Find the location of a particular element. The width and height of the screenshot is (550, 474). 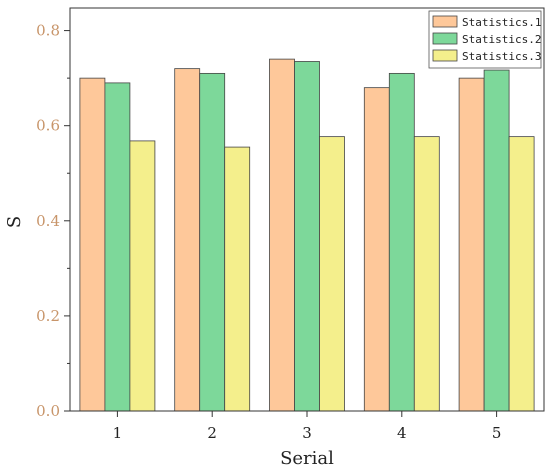

legend: Statistics.1 Statistics.2 Statistics.3 is located at coordinates (484, 39).